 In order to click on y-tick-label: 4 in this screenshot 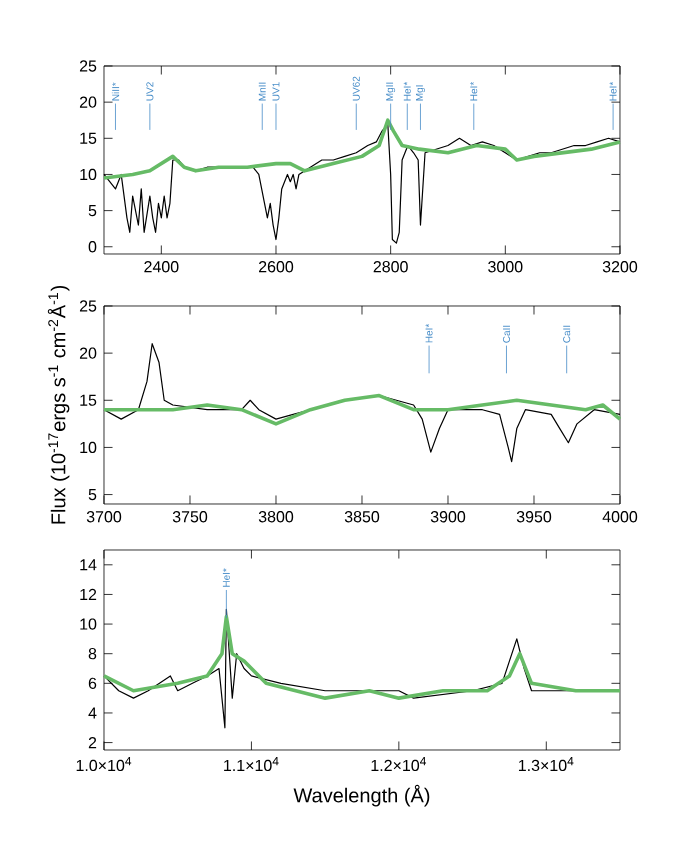, I will do `click(92, 713)`.